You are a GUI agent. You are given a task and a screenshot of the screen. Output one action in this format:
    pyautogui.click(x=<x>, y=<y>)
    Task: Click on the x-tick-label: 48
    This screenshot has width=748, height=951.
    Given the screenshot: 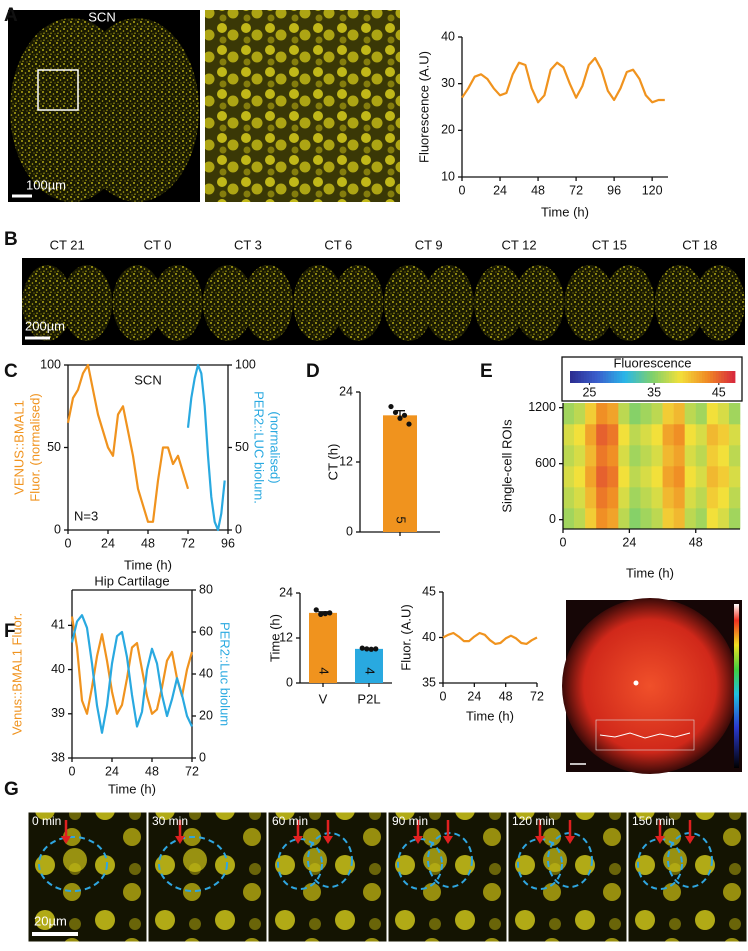 What is the action you would take?
    pyautogui.click(x=696, y=542)
    